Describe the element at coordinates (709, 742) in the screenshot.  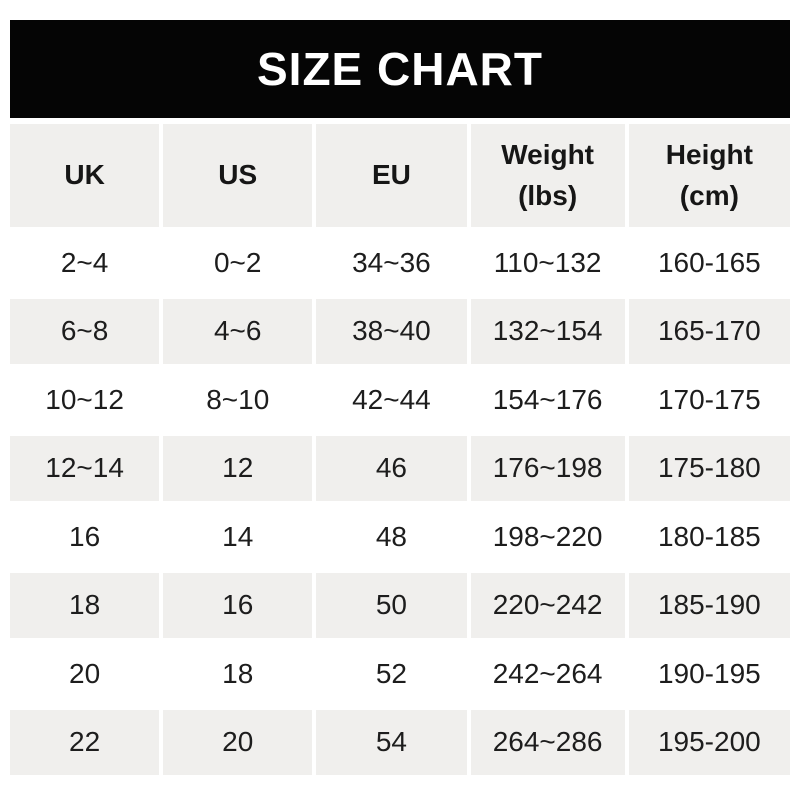
I see `cell-height: 195-200` at that location.